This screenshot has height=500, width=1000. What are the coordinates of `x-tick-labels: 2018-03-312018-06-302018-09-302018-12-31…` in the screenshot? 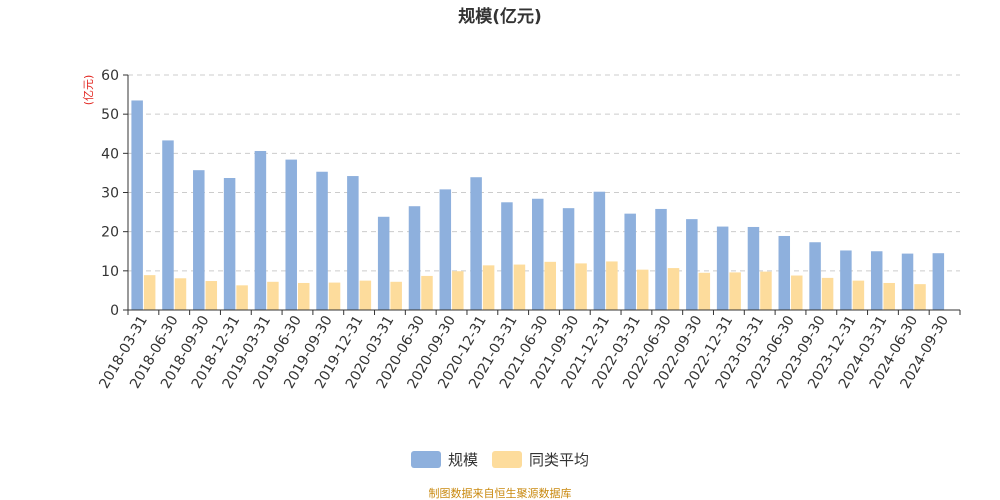 It's located at (528, 350).